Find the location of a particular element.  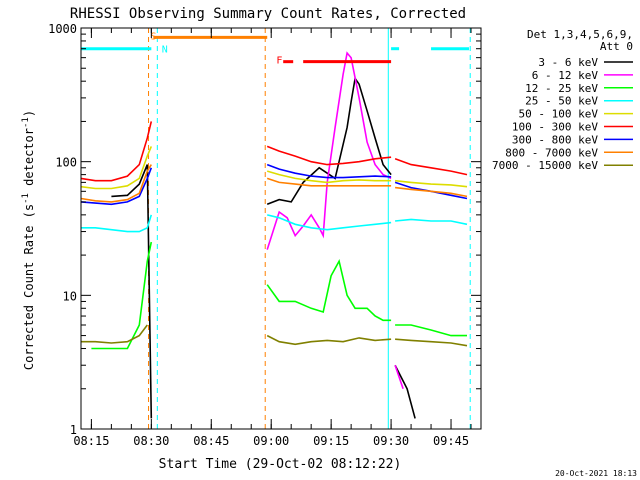

y-axis-label-end: ) is located at coordinates (29, 113).